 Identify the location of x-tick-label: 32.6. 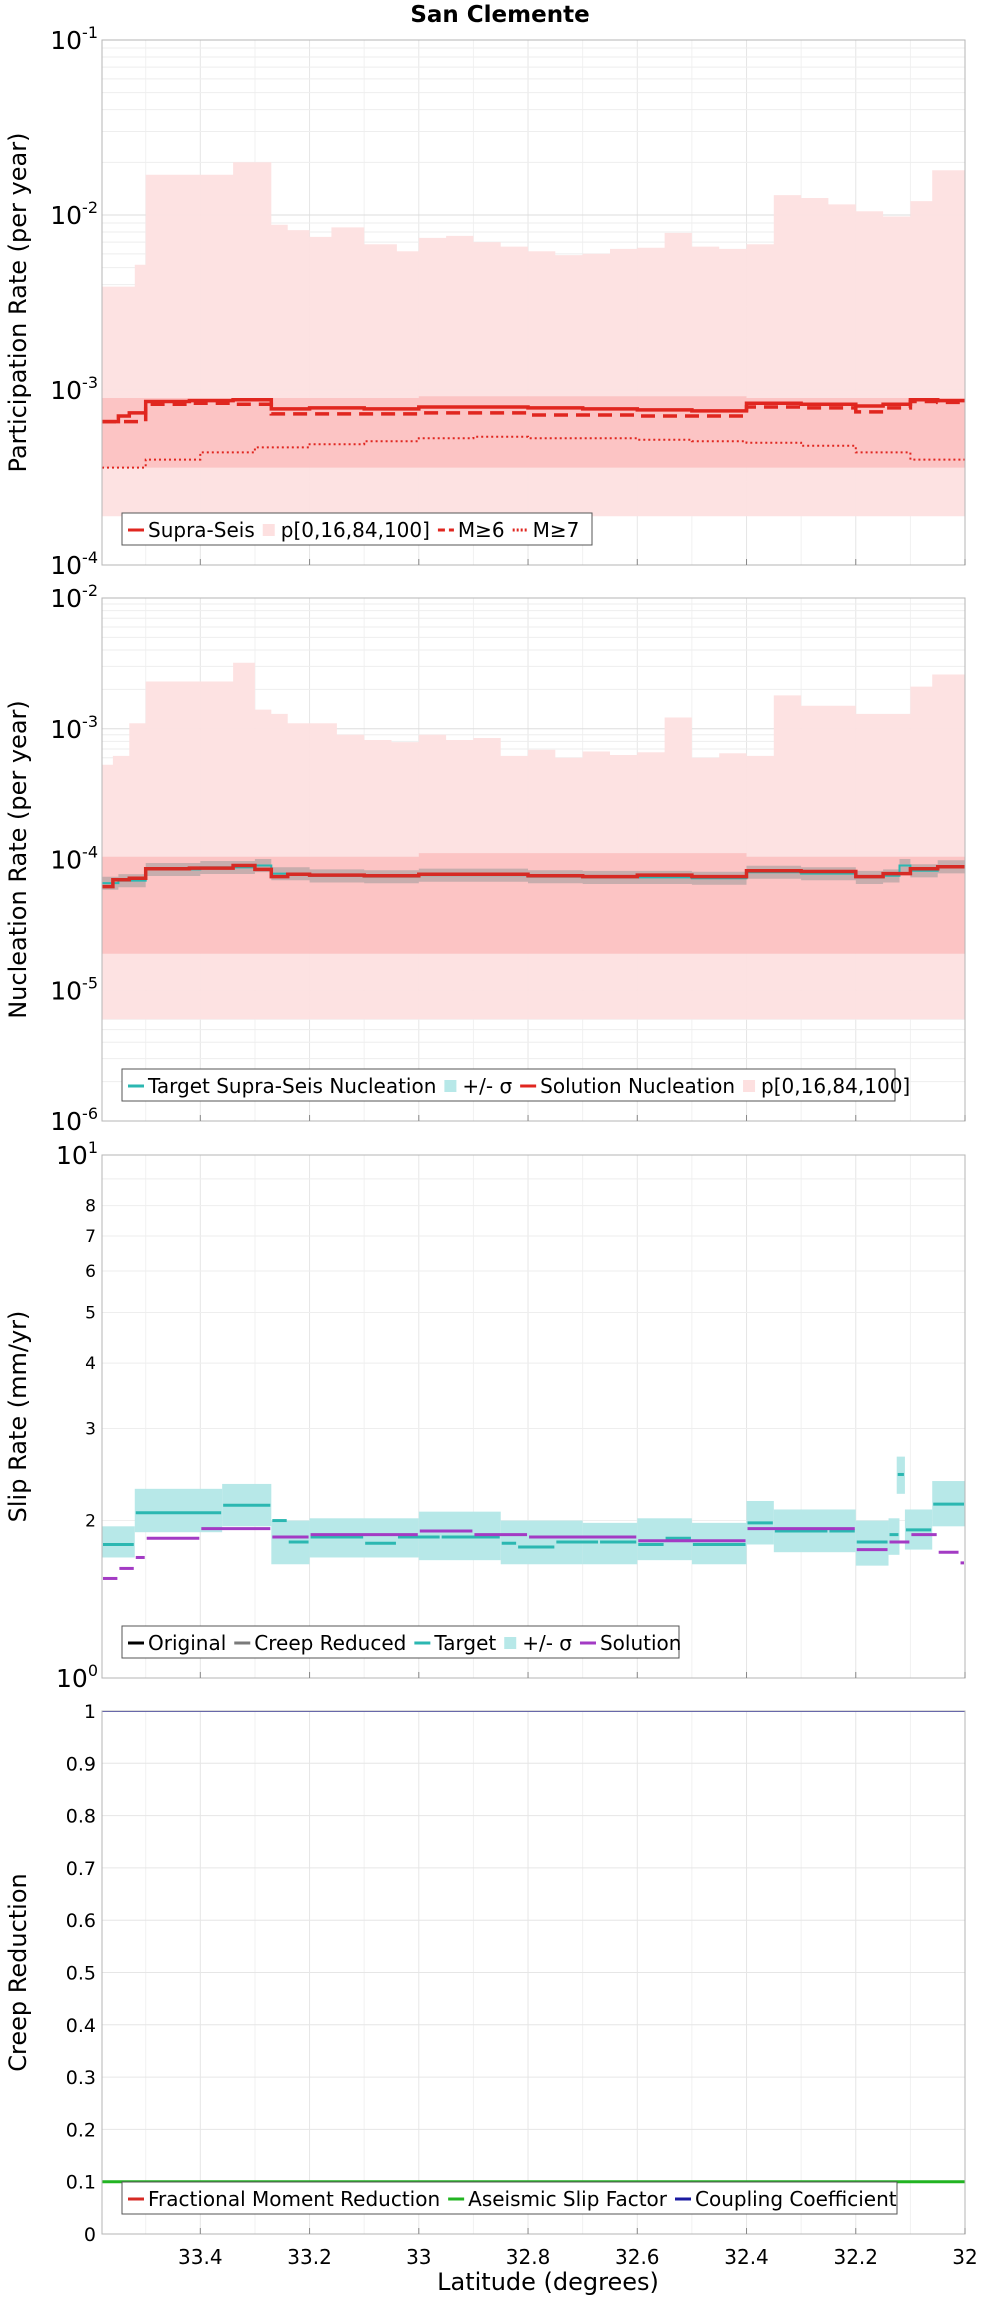
(637, 2257).